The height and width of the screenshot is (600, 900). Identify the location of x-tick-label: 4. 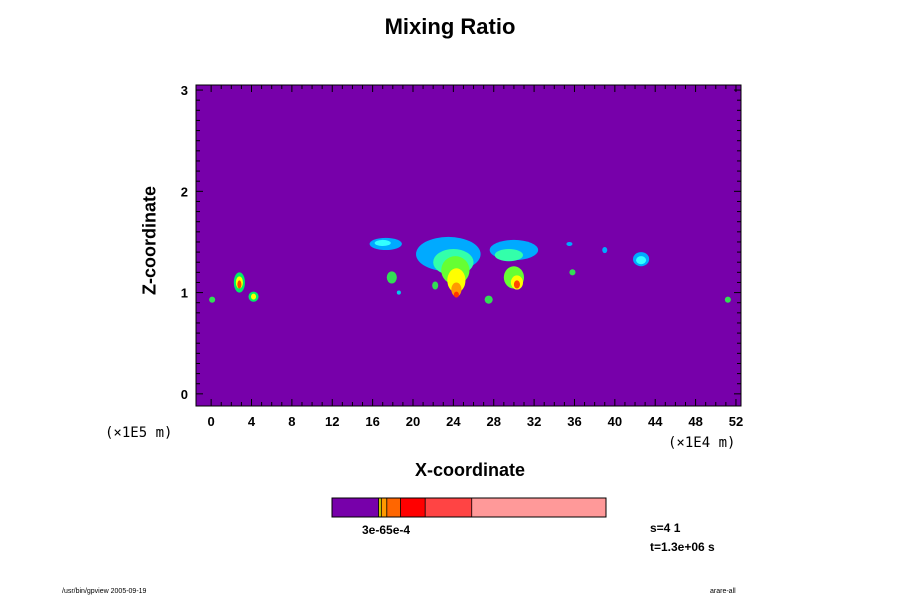
(252, 421).